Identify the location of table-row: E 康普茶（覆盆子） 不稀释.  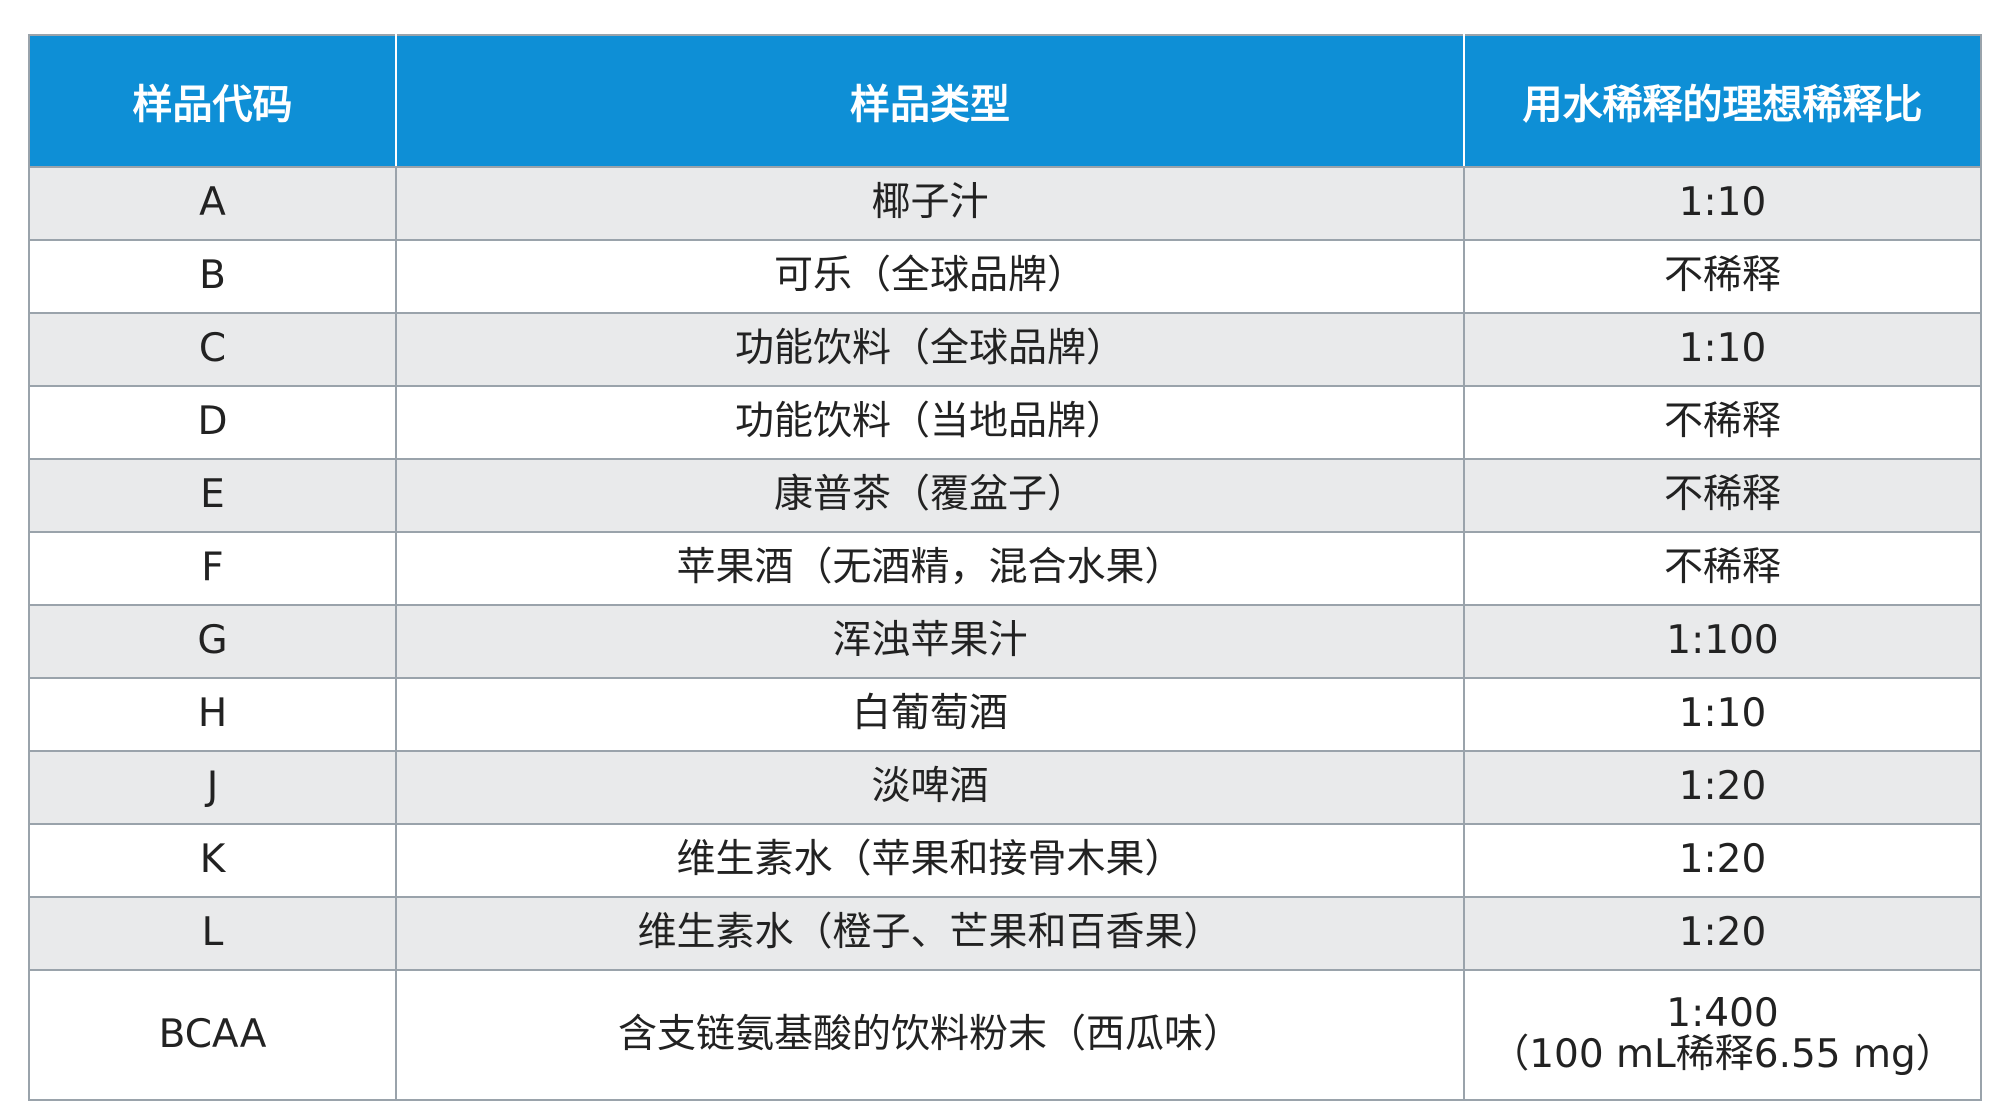
(1005, 495).